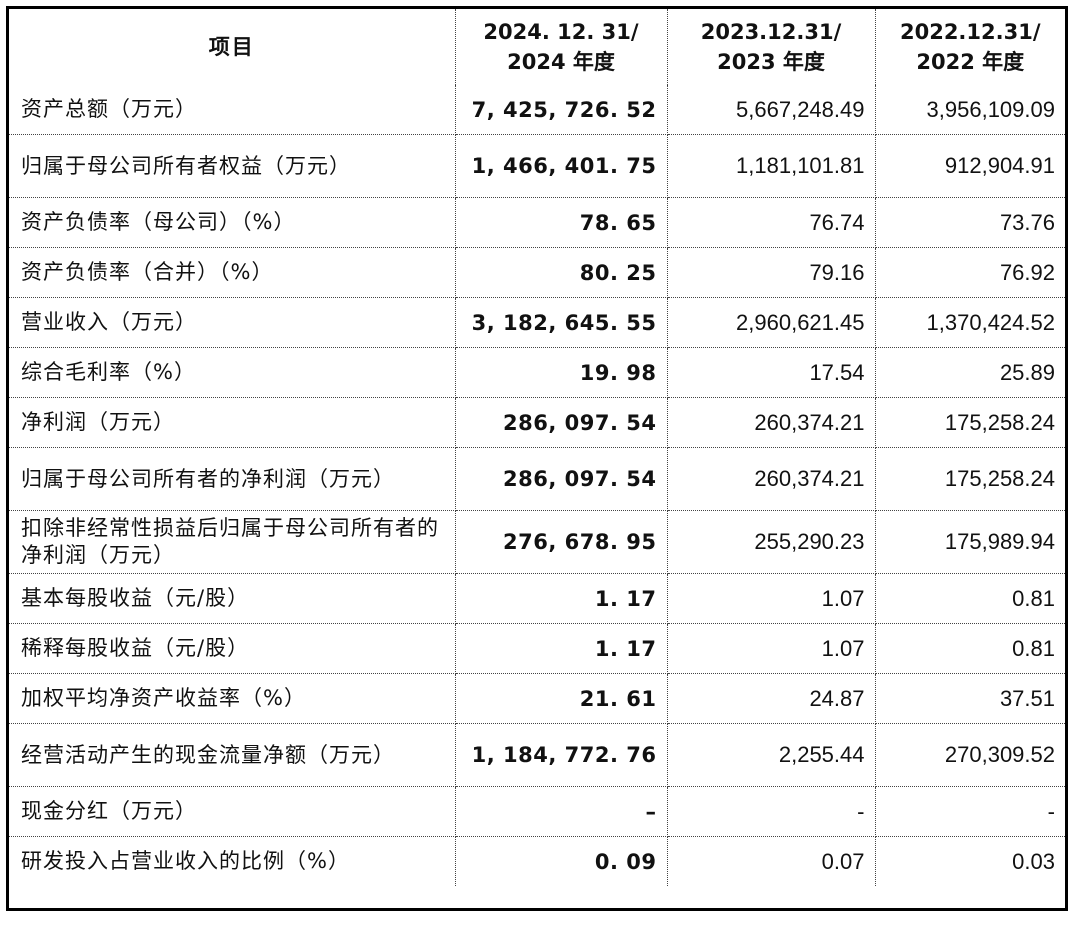 This screenshot has width=1080, height=925. Describe the element at coordinates (561, 861) in the screenshot. I see `value-2024: 0. 09` at that location.